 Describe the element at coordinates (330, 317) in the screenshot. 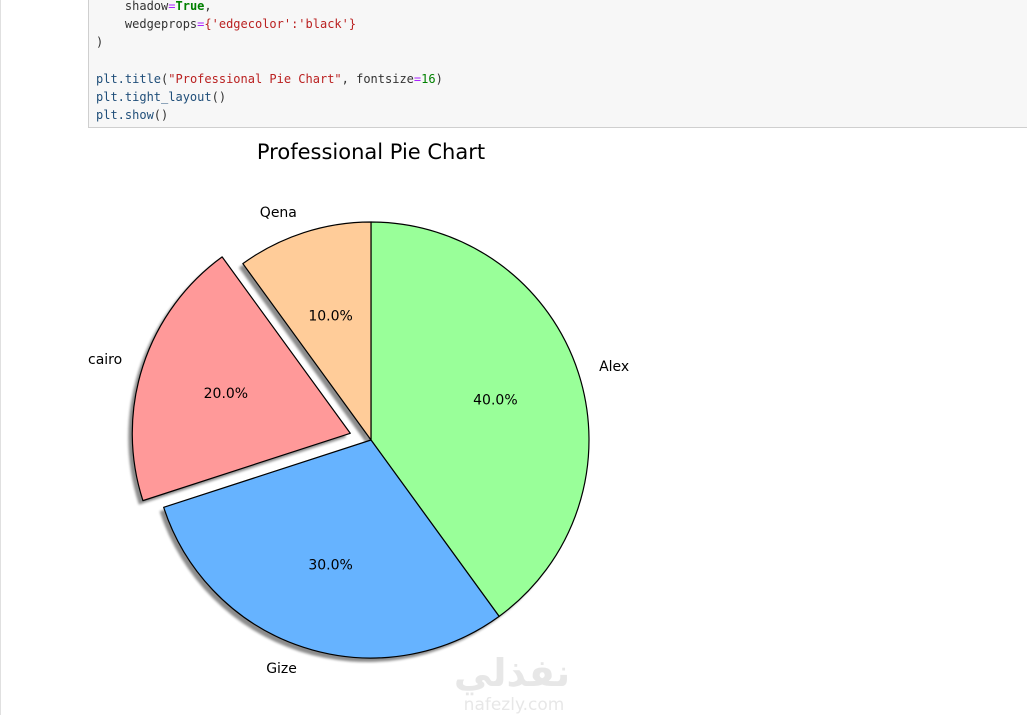

I see `percent-label-qena: 10.0%` at that location.